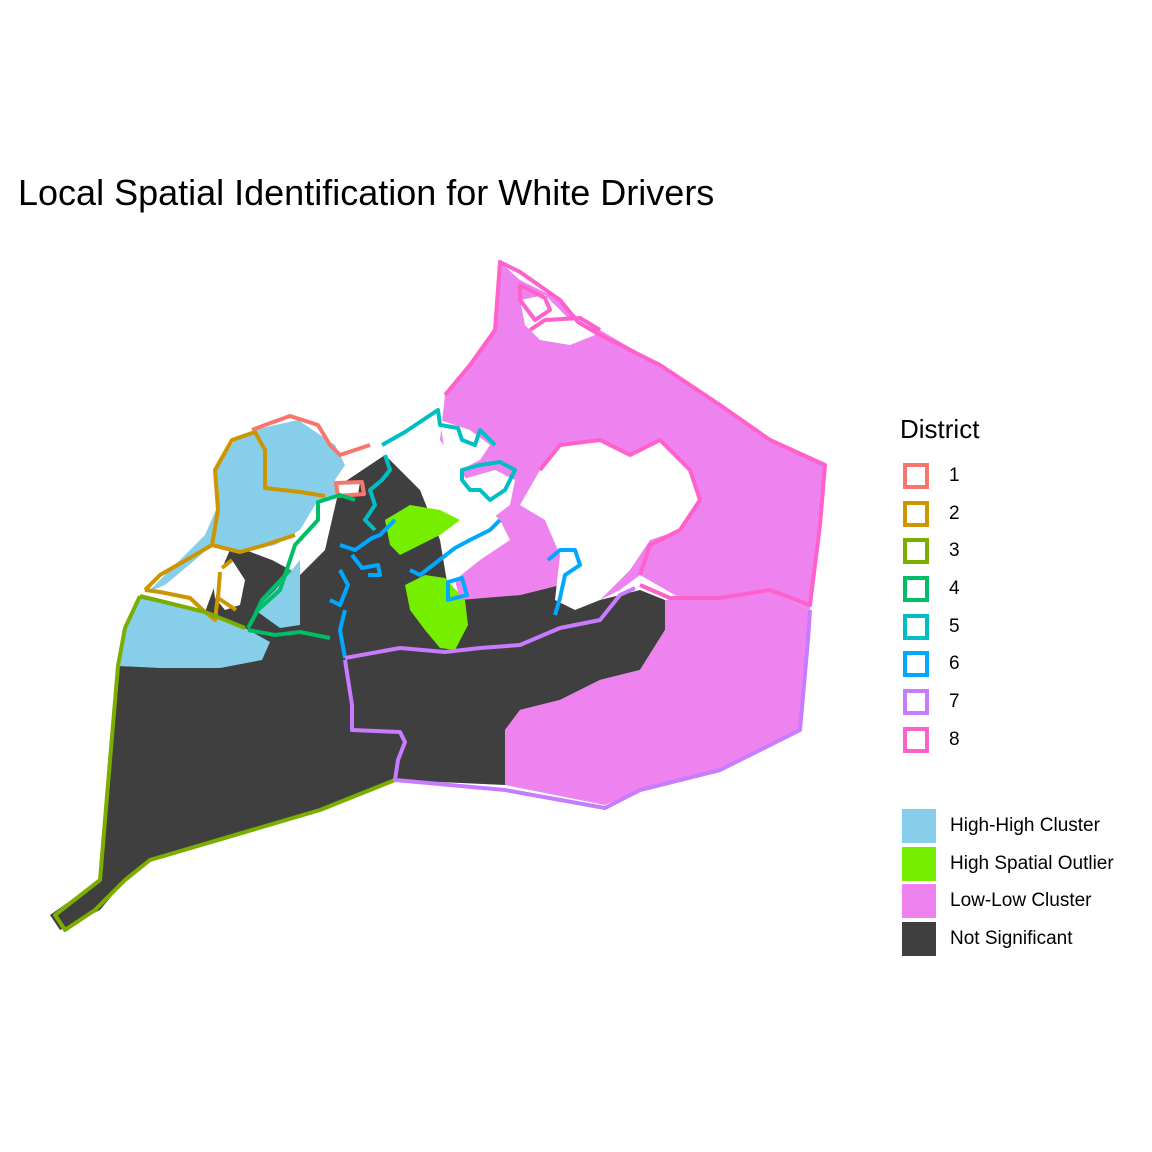 This screenshot has height=1152, width=1152. I want to click on legend-district-1: 1, so click(939, 476).